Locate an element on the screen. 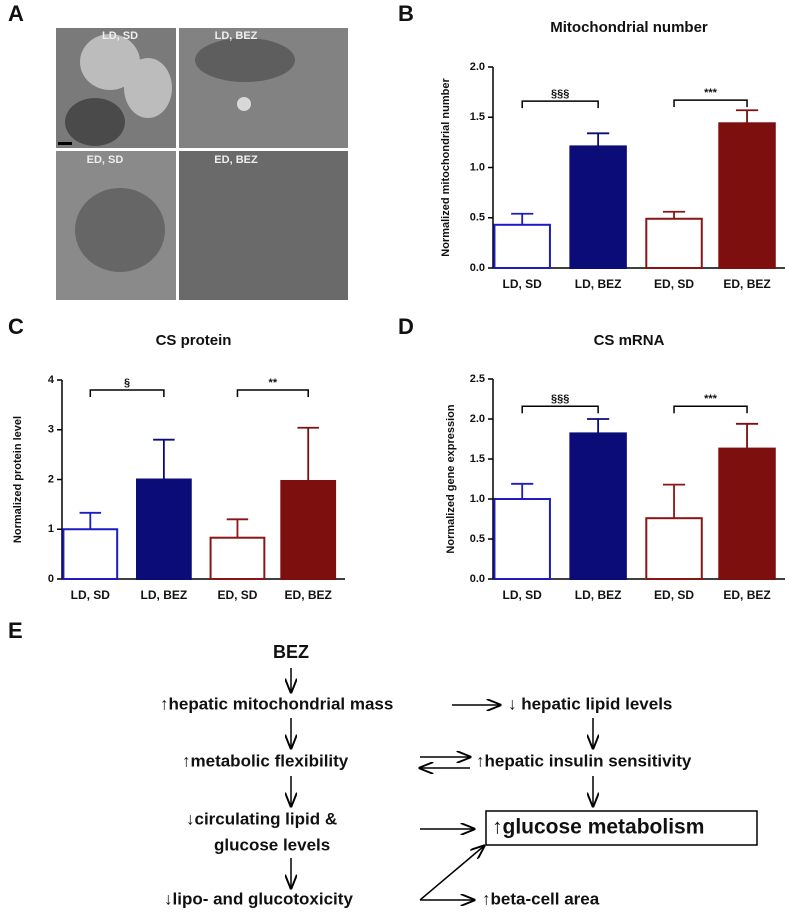  y-tick-label: 4 is located at coordinates (51, 380).